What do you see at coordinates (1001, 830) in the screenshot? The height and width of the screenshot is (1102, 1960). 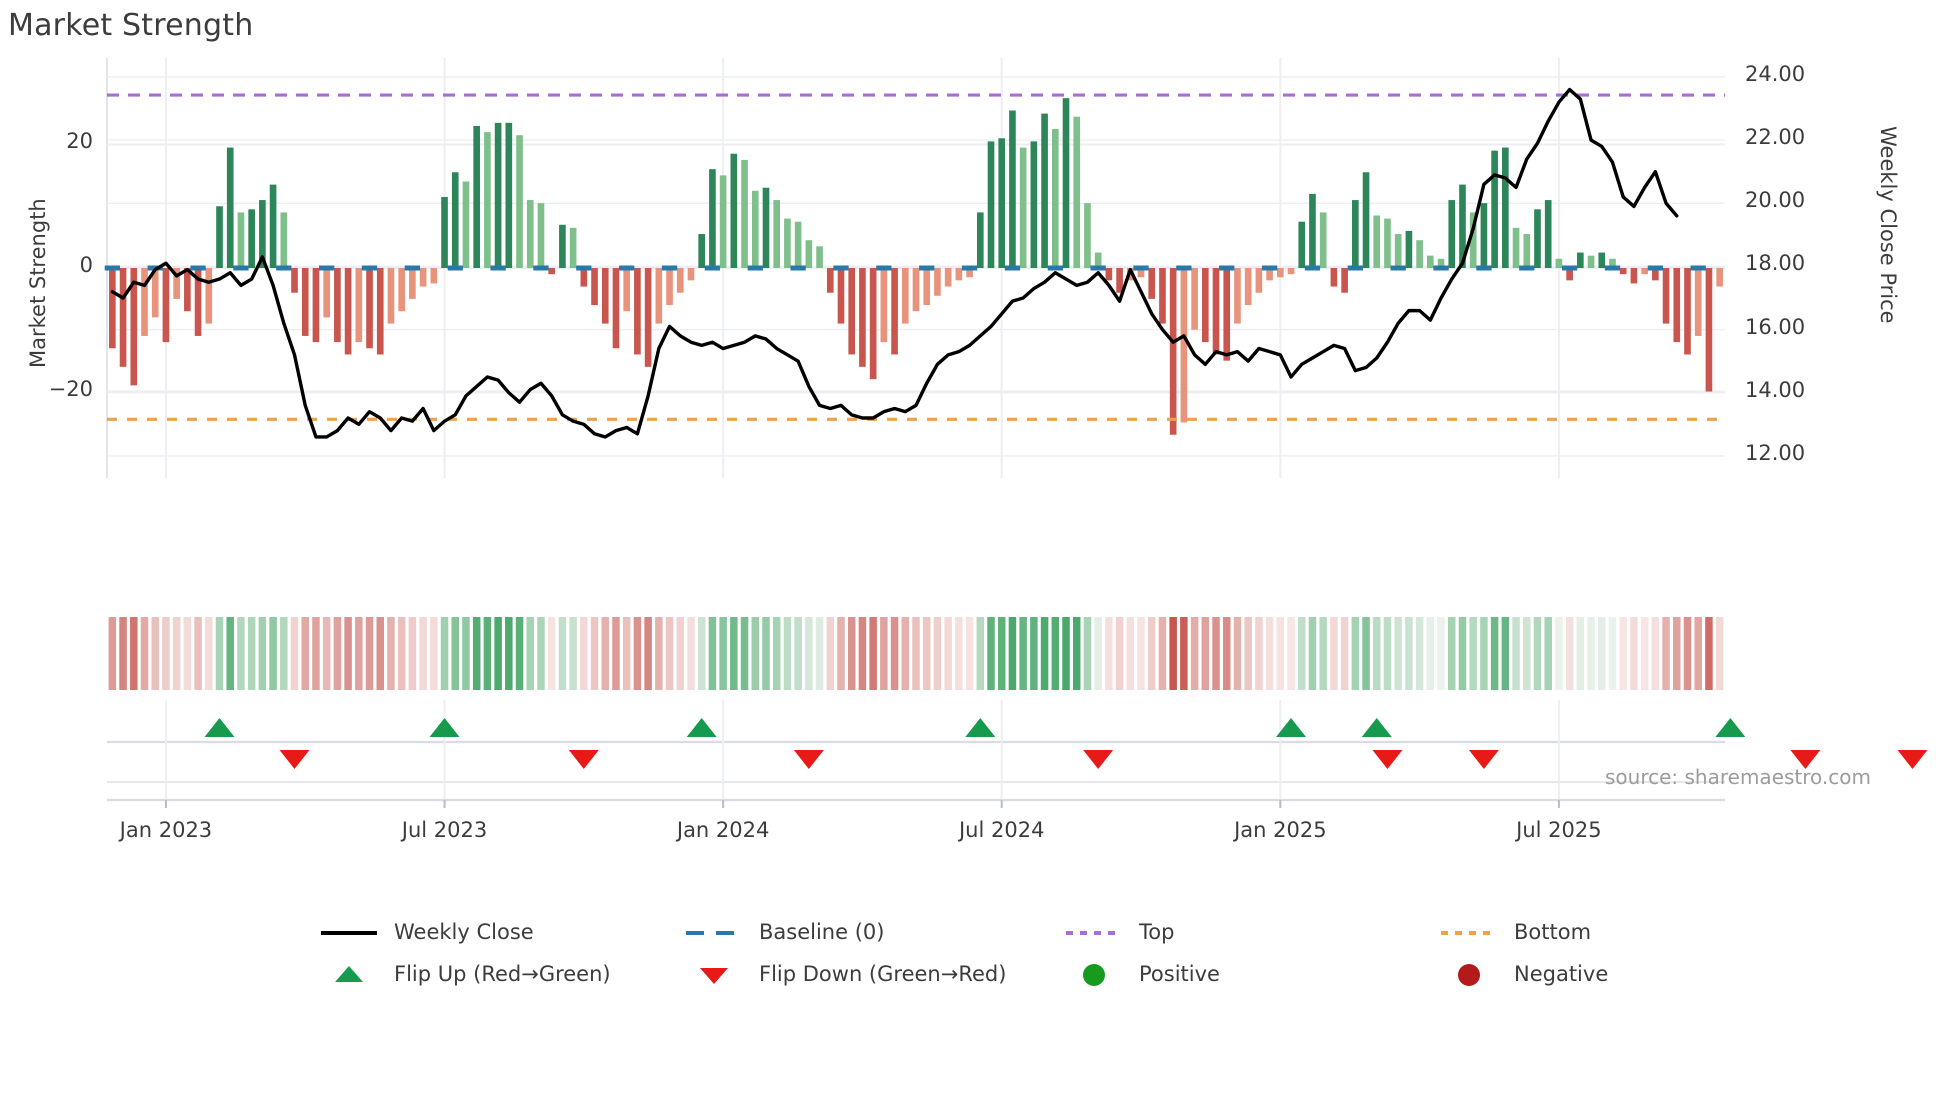 I see `x-axis-tick-label: Jul 2024` at bounding box center [1001, 830].